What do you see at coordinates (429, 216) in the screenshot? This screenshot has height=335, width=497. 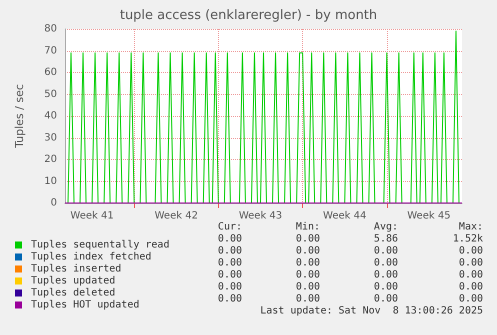 I see `x-tick-label: Week 45` at bounding box center [429, 216].